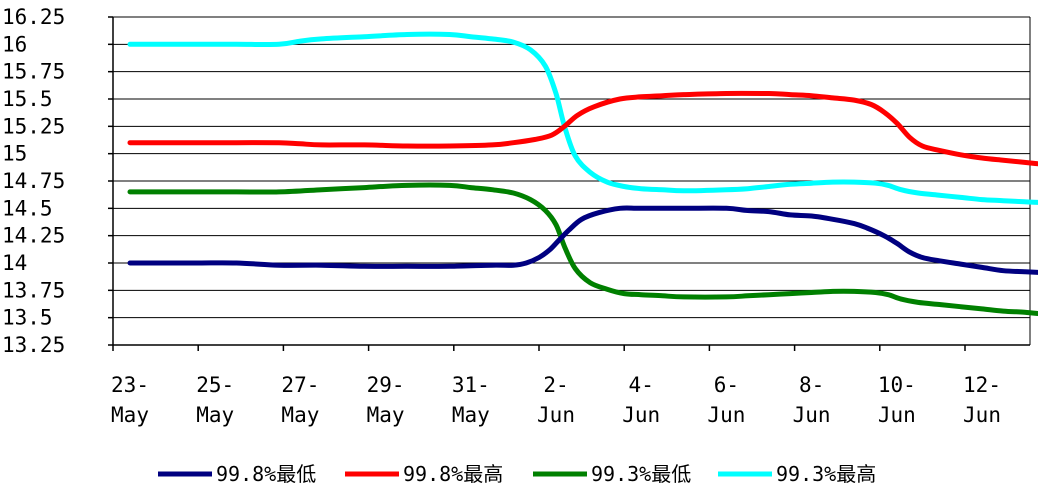  What do you see at coordinates (556, 415) in the screenshot?
I see `x-tick-label-month-5: Jun` at bounding box center [556, 415].